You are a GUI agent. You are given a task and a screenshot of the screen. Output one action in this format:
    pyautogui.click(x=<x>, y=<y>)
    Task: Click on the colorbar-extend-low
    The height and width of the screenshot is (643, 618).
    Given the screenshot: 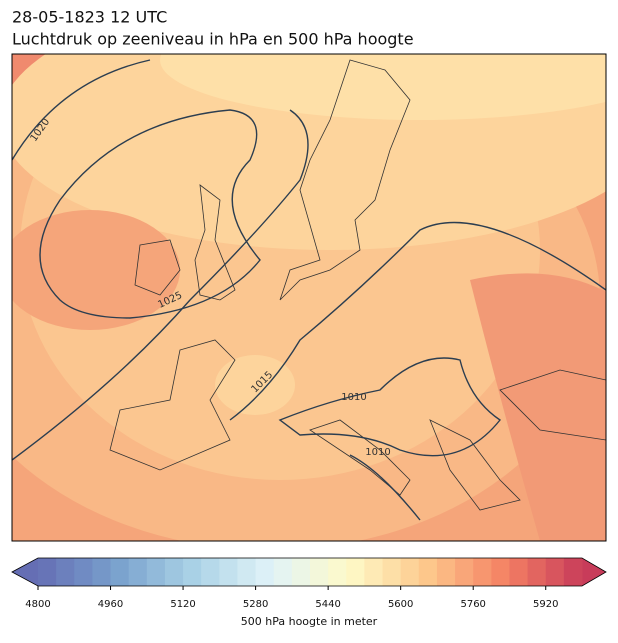 What is the action you would take?
    pyautogui.click(x=25, y=572)
    